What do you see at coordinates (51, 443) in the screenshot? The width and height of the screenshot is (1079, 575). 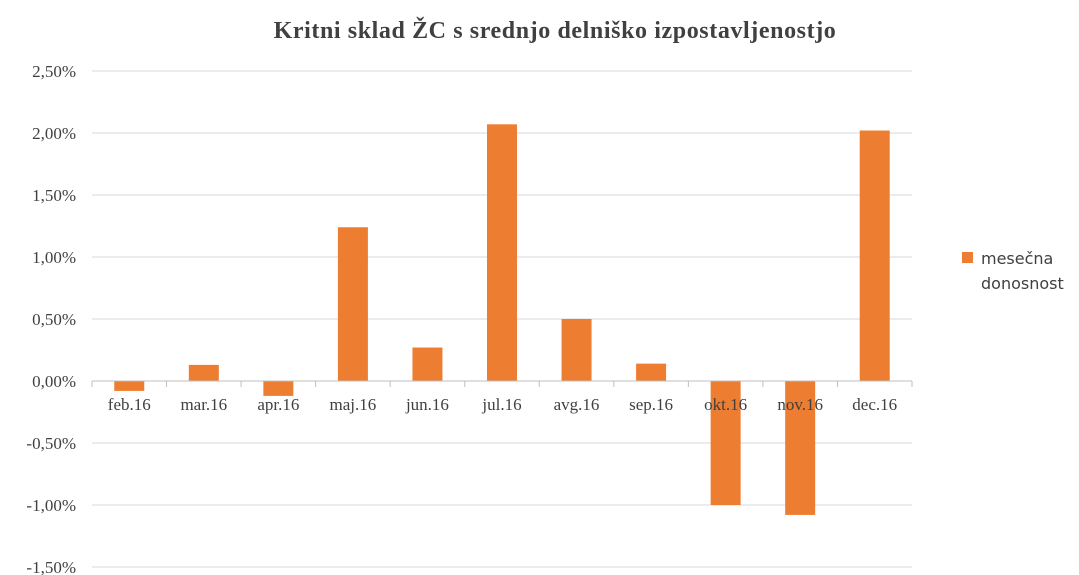 I see `y-tick-label: -0,50%` at bounding box center [51, 443].